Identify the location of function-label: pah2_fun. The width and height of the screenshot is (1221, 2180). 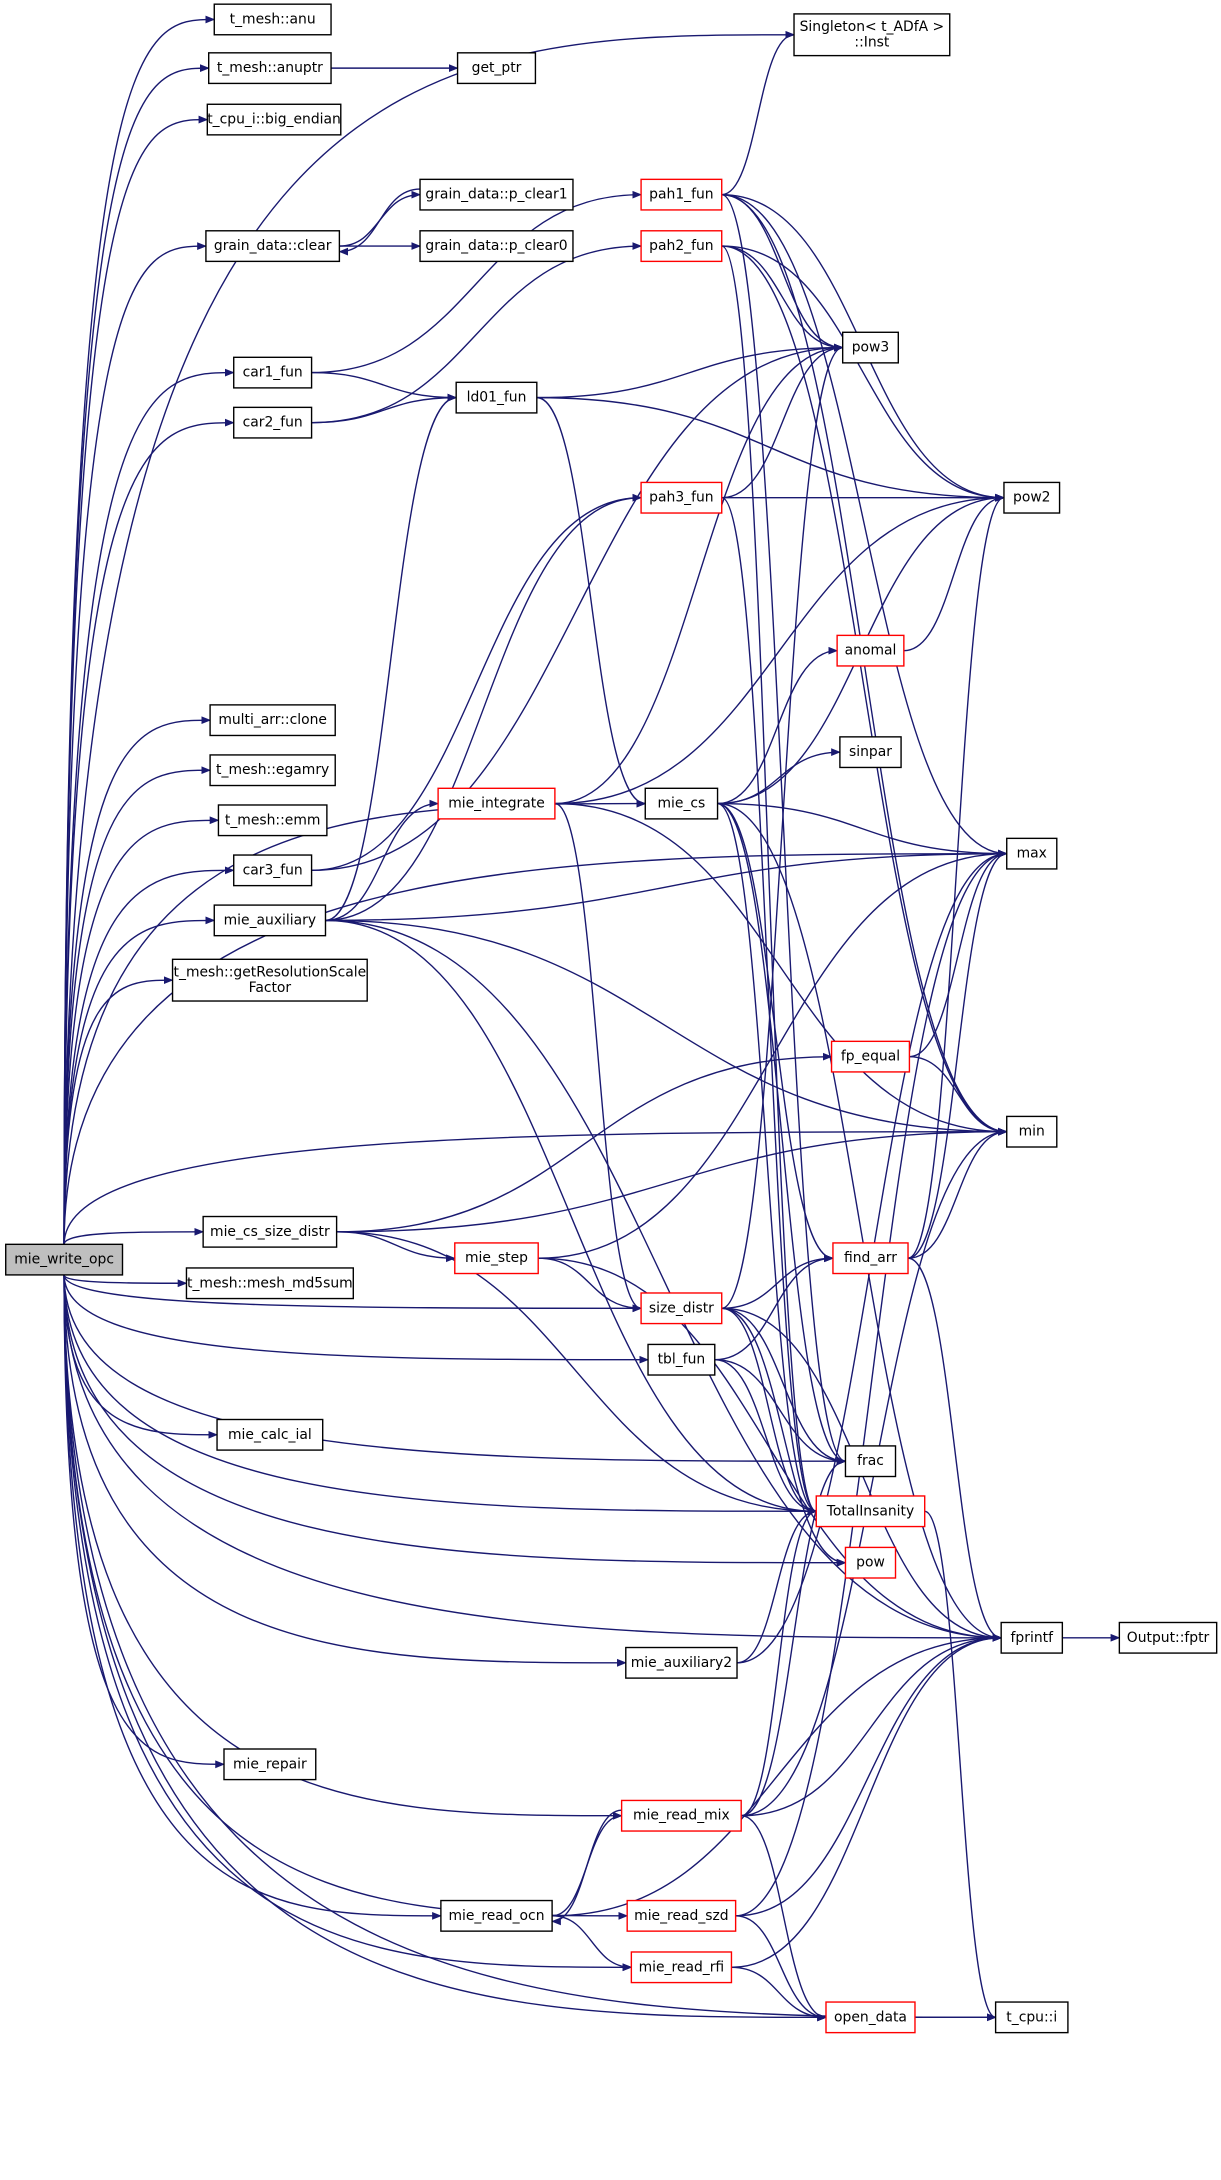
(681, 246).